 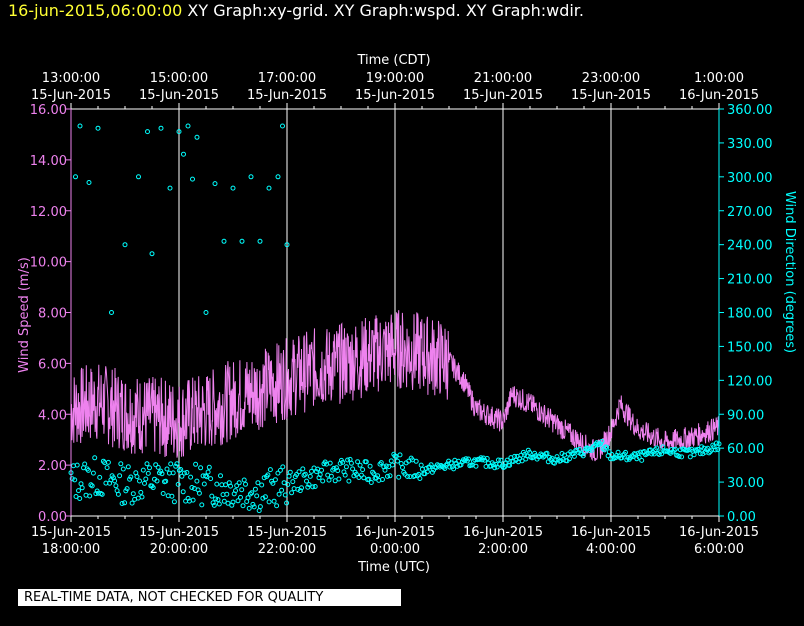 What do you see at coordinates (258, 10) in the screenshot?
I see `header-graph-1: XY Graph:xy-grid.` at bounding box center [258, 10].